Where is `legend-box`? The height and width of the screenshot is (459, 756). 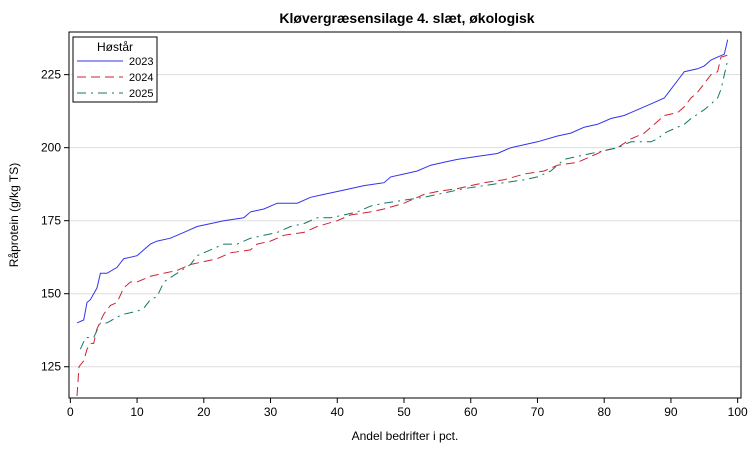
legend-box is located at coordinates (115, 69).